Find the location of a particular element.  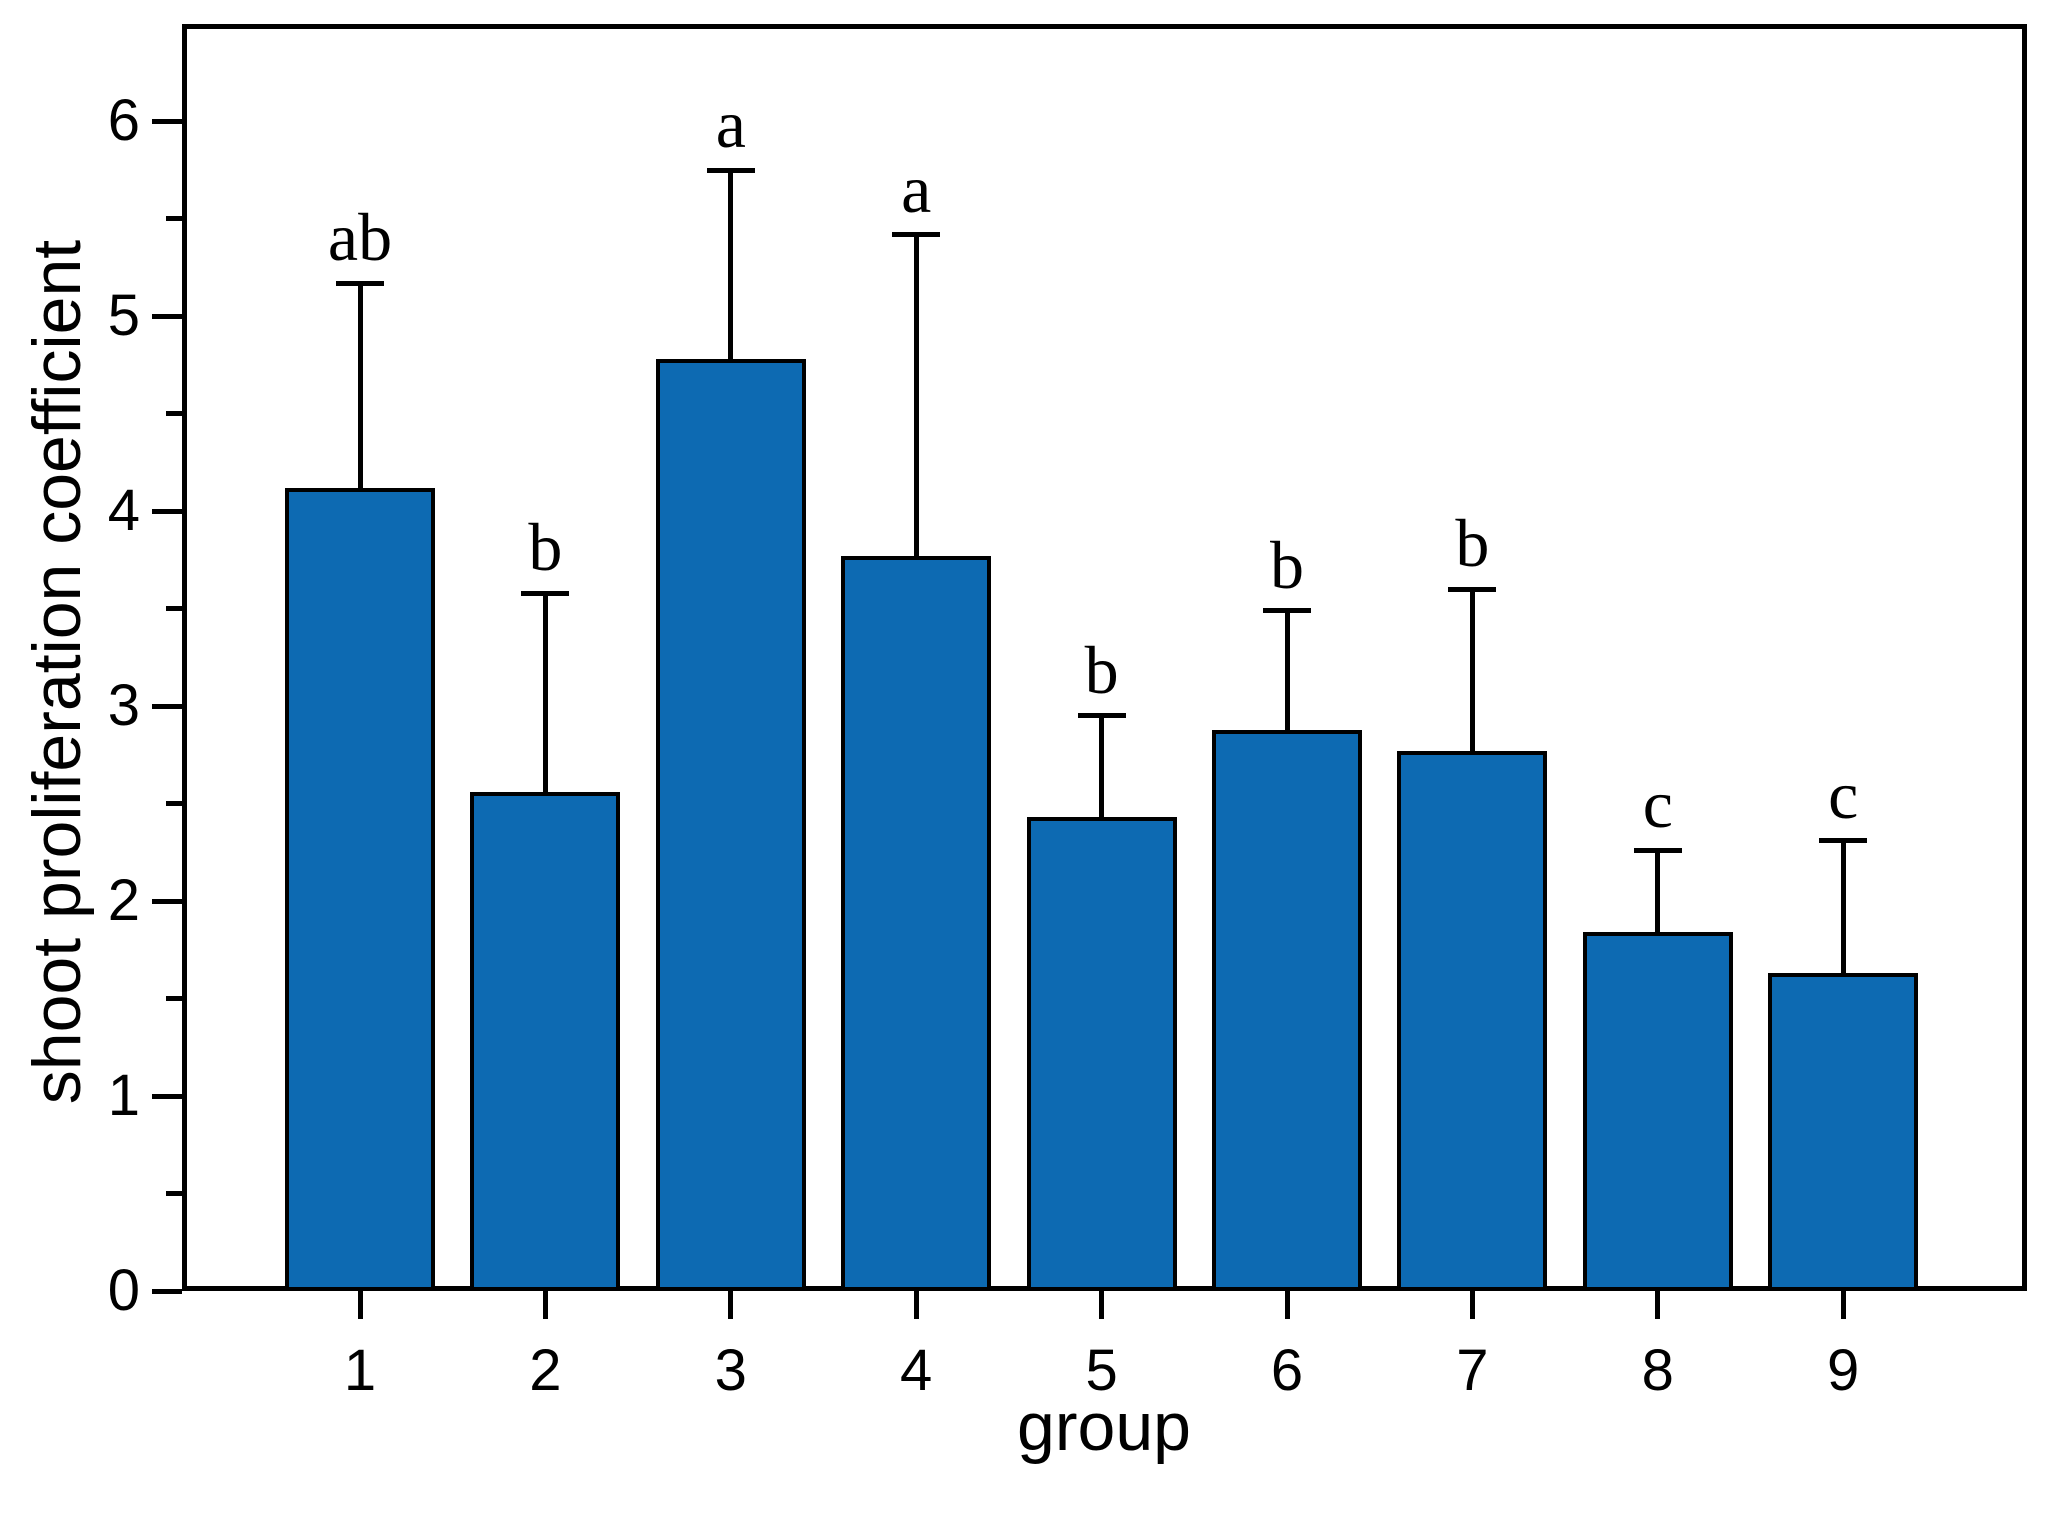

y-tick-label: 0 is located at coordinates (123, 1290).